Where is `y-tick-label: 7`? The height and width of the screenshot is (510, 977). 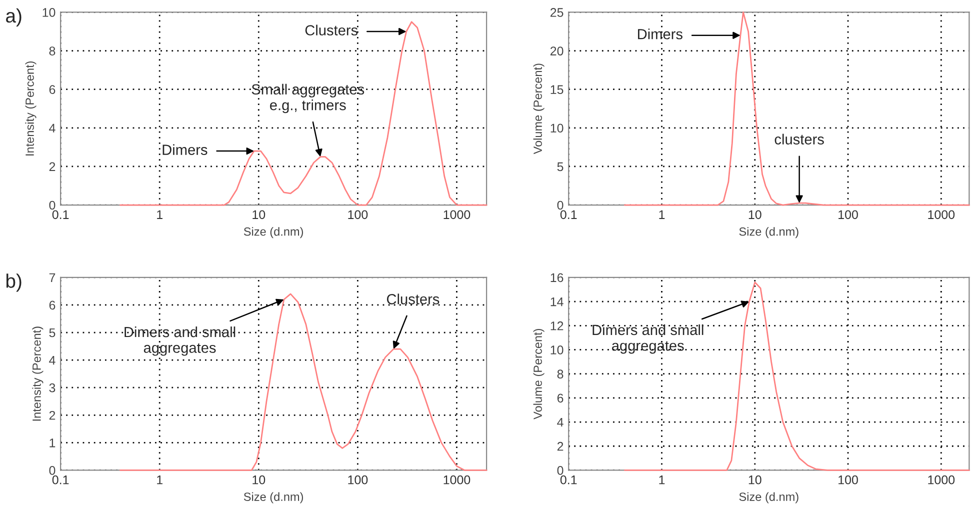 y-tick-label: 7 is located at coordinates (52, 277).